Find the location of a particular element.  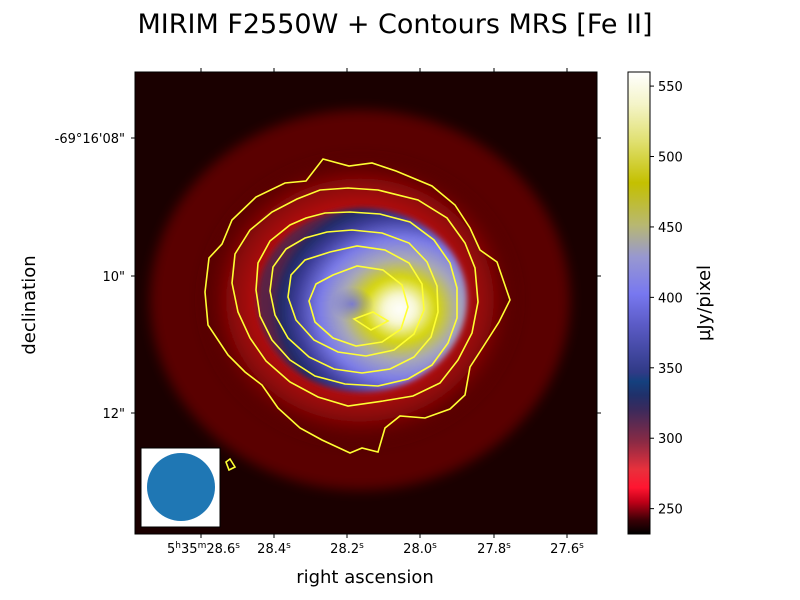

x-tick-label: 27.8s is located at coordinates (494, 549).